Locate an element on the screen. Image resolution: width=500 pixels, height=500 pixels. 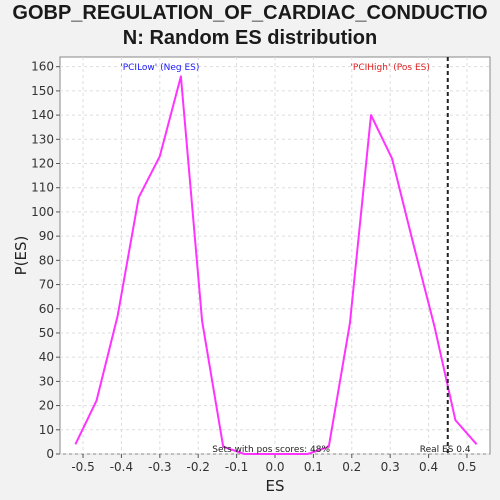
y-tick-label: 60 is located at coordinates (46, 309).